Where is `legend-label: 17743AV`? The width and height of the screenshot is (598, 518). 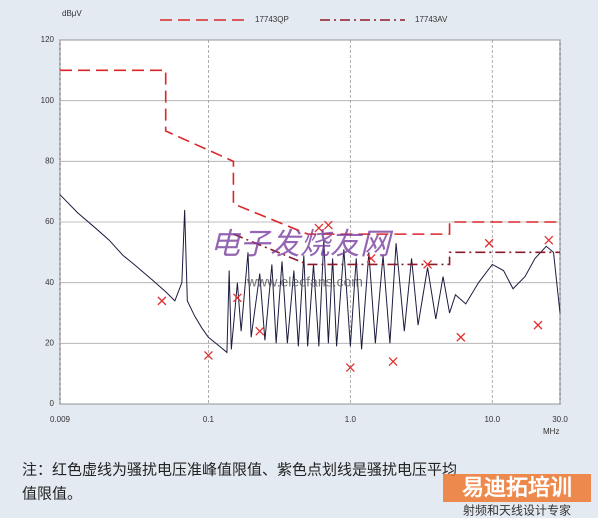
legend-label: 17743AV is located at coordinates (431, 19).